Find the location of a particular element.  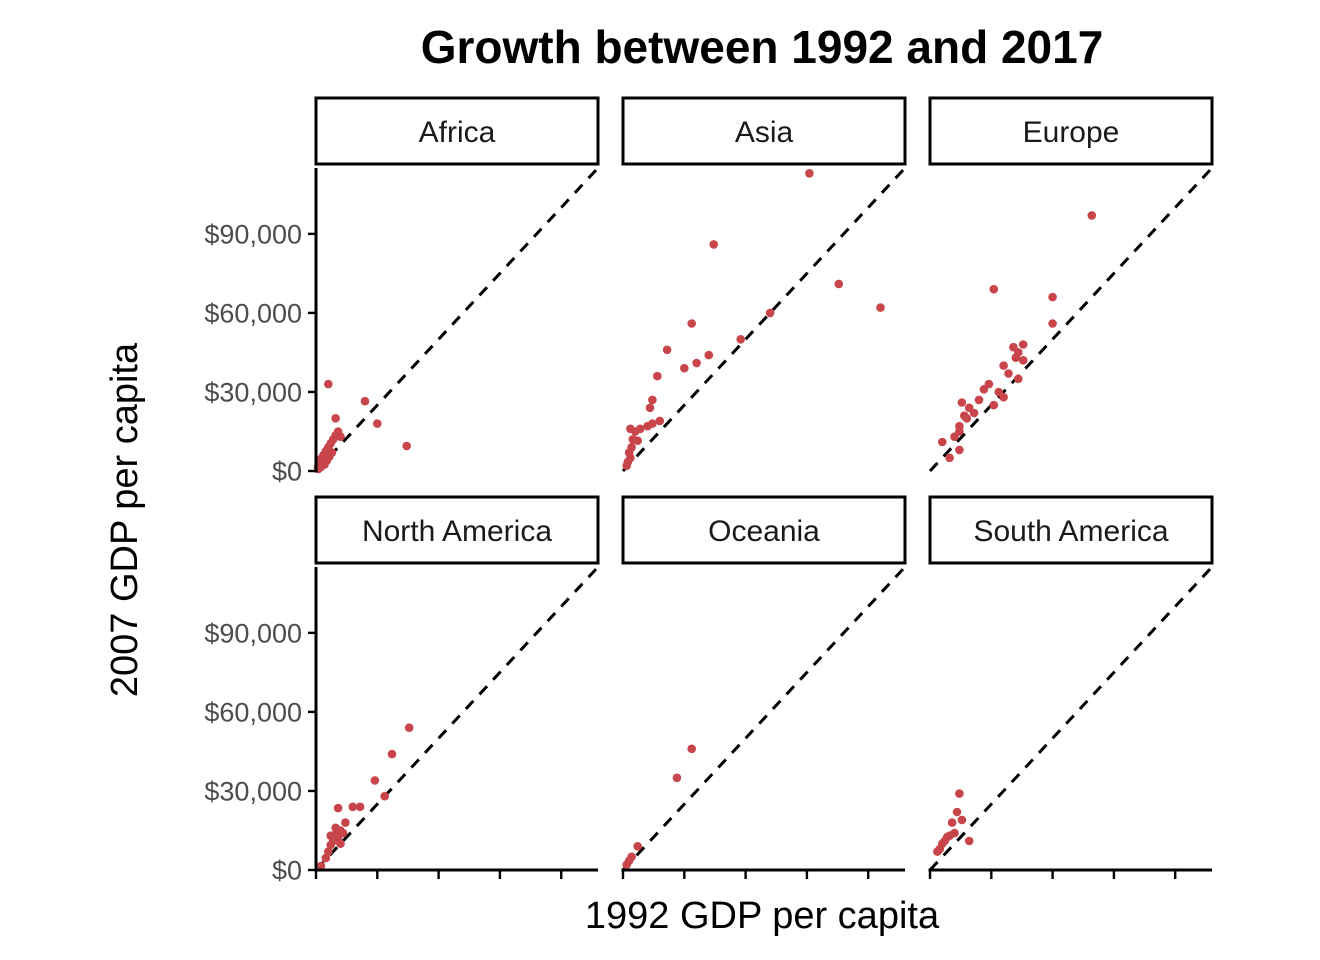

x-axis-title: 1992 GDP per capita is located at coordinates (762, 916).